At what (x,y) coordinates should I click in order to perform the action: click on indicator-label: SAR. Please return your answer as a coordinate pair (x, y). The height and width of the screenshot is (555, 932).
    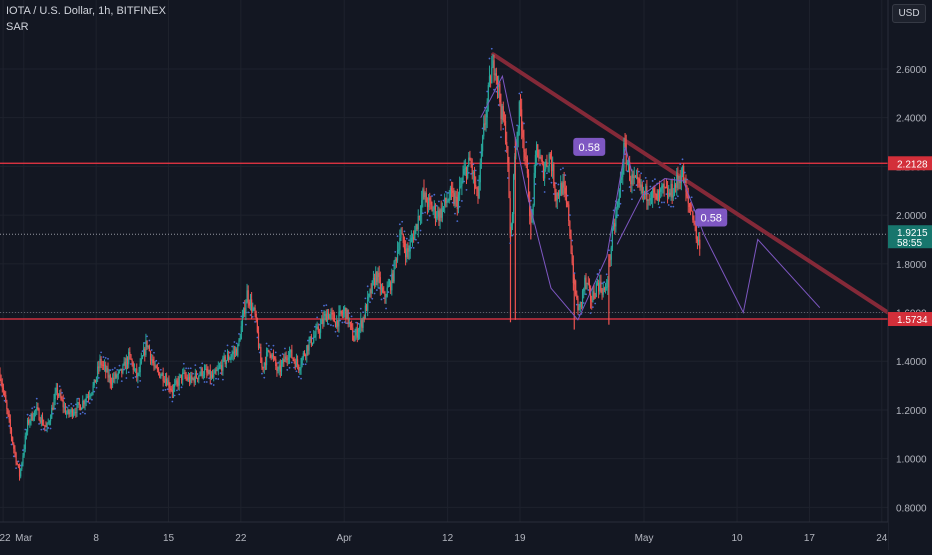
    Looking at the image, I should click on (17, 27).